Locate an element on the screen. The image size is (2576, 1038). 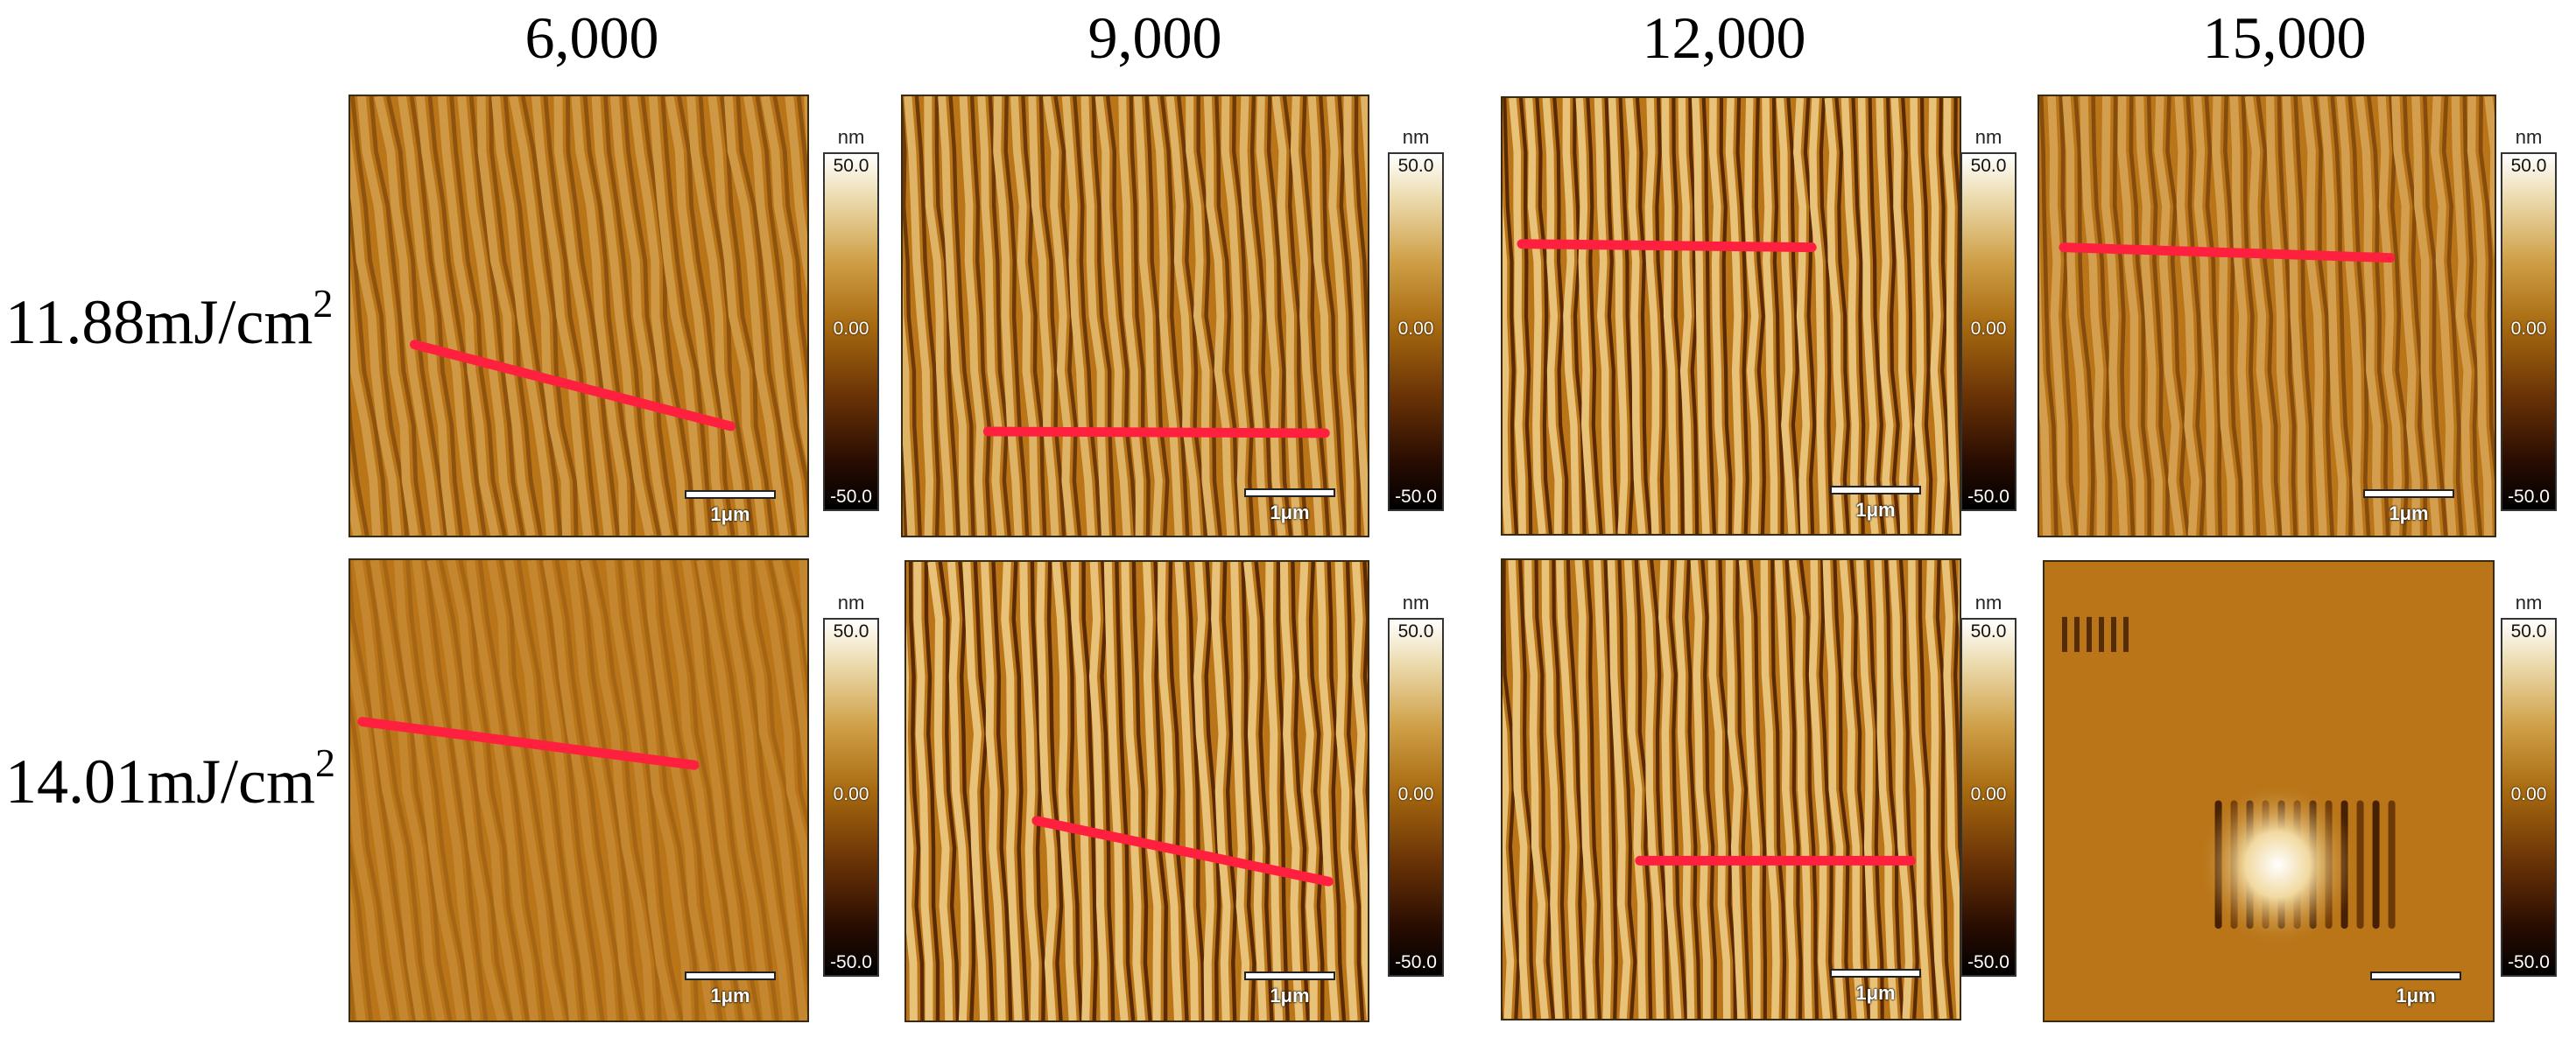
colorbar-r1-c4: nm 50.0 0.00 -50.0 is located at coordinates (2529, 318).